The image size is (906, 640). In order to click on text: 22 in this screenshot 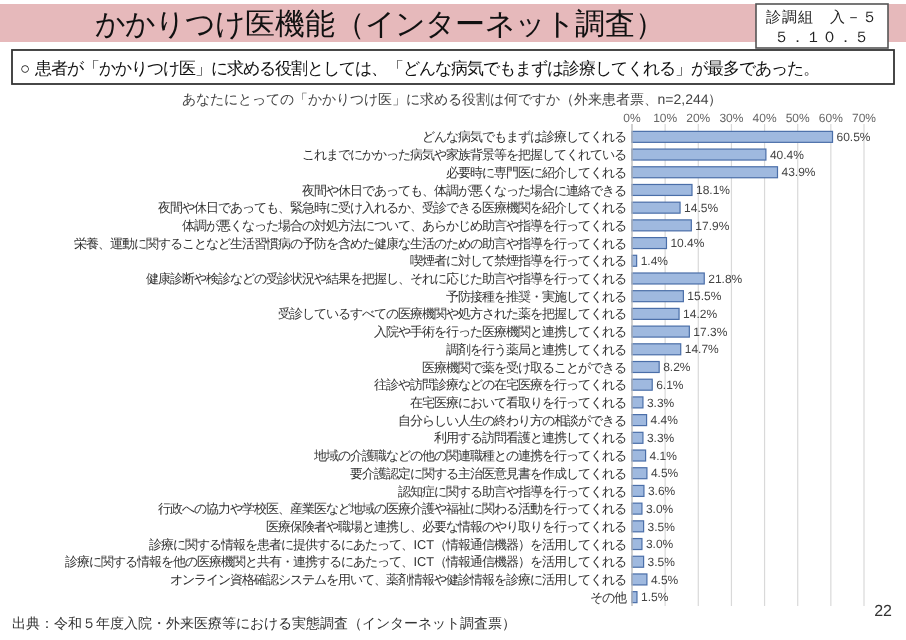, I will do `click(884, 611)`.